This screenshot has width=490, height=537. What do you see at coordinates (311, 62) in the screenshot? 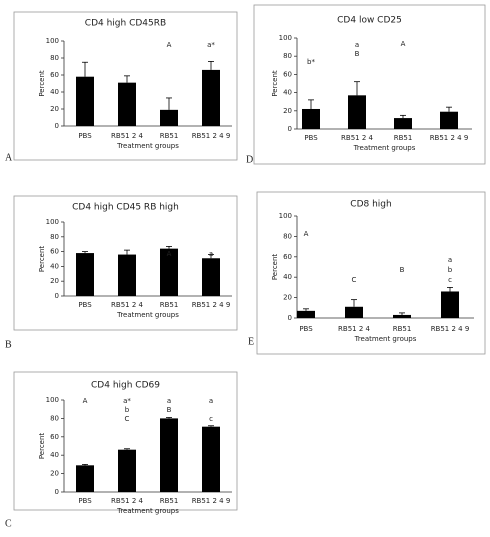
I see `annotation: b*` at bounding box center [311, 62].